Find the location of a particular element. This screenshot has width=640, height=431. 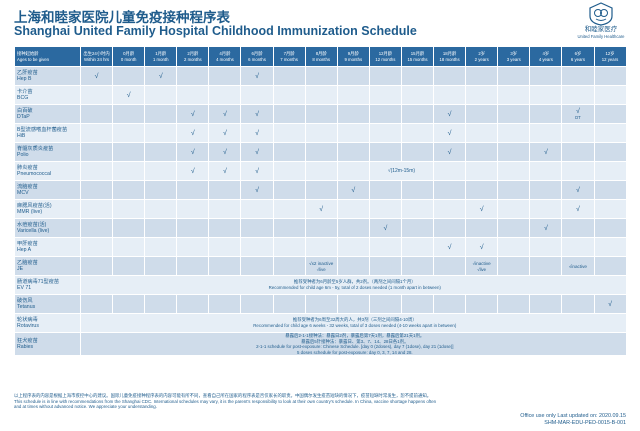

vaccine-name-cn: 甲肝疫苗 is located at coordinates (27, 243).